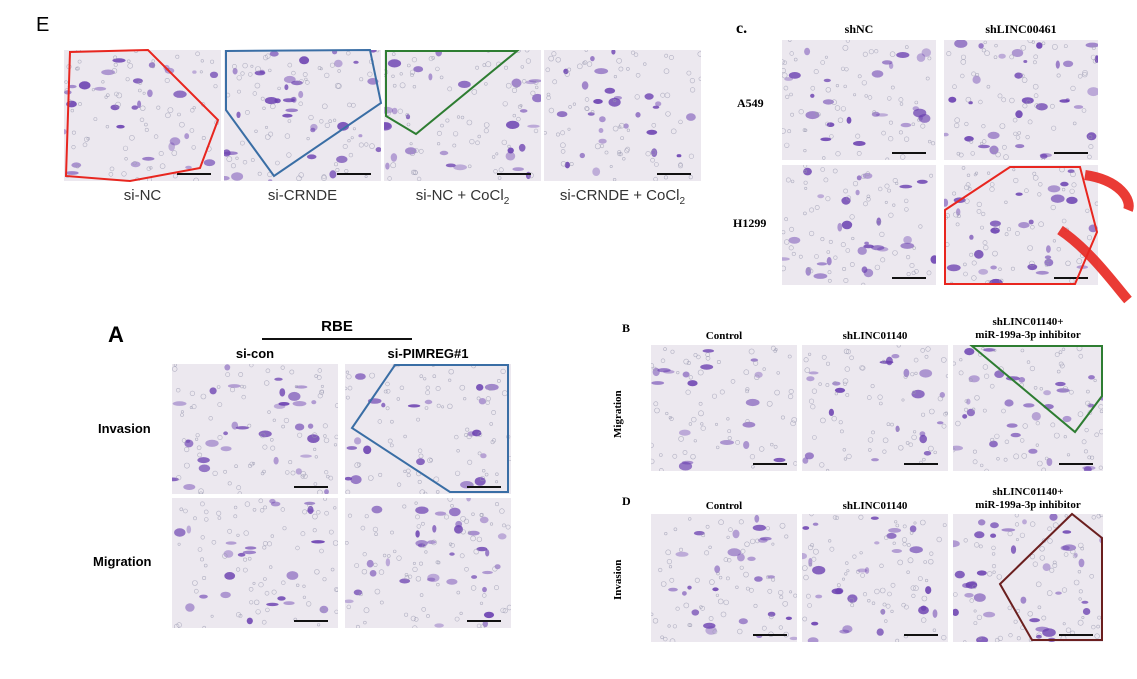 Image resolution: width=1137 pixels, height=679 pixels. What do you see at coordinates (724, 506) in the screenshot?
I see `col-label-d-1: Control` at bounding box center [724, 506].